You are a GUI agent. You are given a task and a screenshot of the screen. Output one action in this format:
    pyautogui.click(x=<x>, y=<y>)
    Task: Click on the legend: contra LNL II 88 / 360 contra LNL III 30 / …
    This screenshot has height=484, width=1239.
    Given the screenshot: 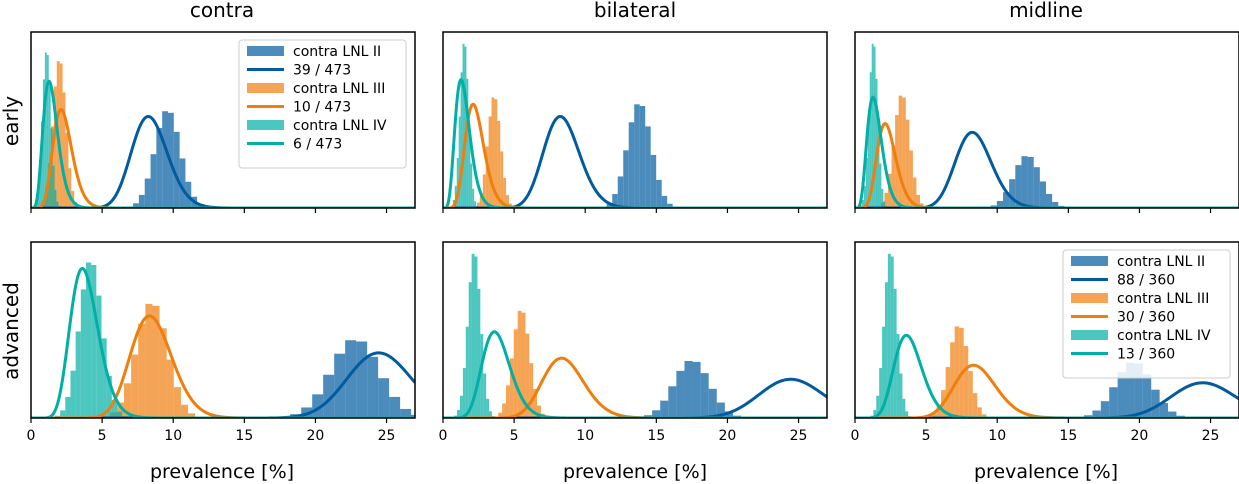 What is the action you would take?
    pyautogui.click(x=1146, y=314)
    